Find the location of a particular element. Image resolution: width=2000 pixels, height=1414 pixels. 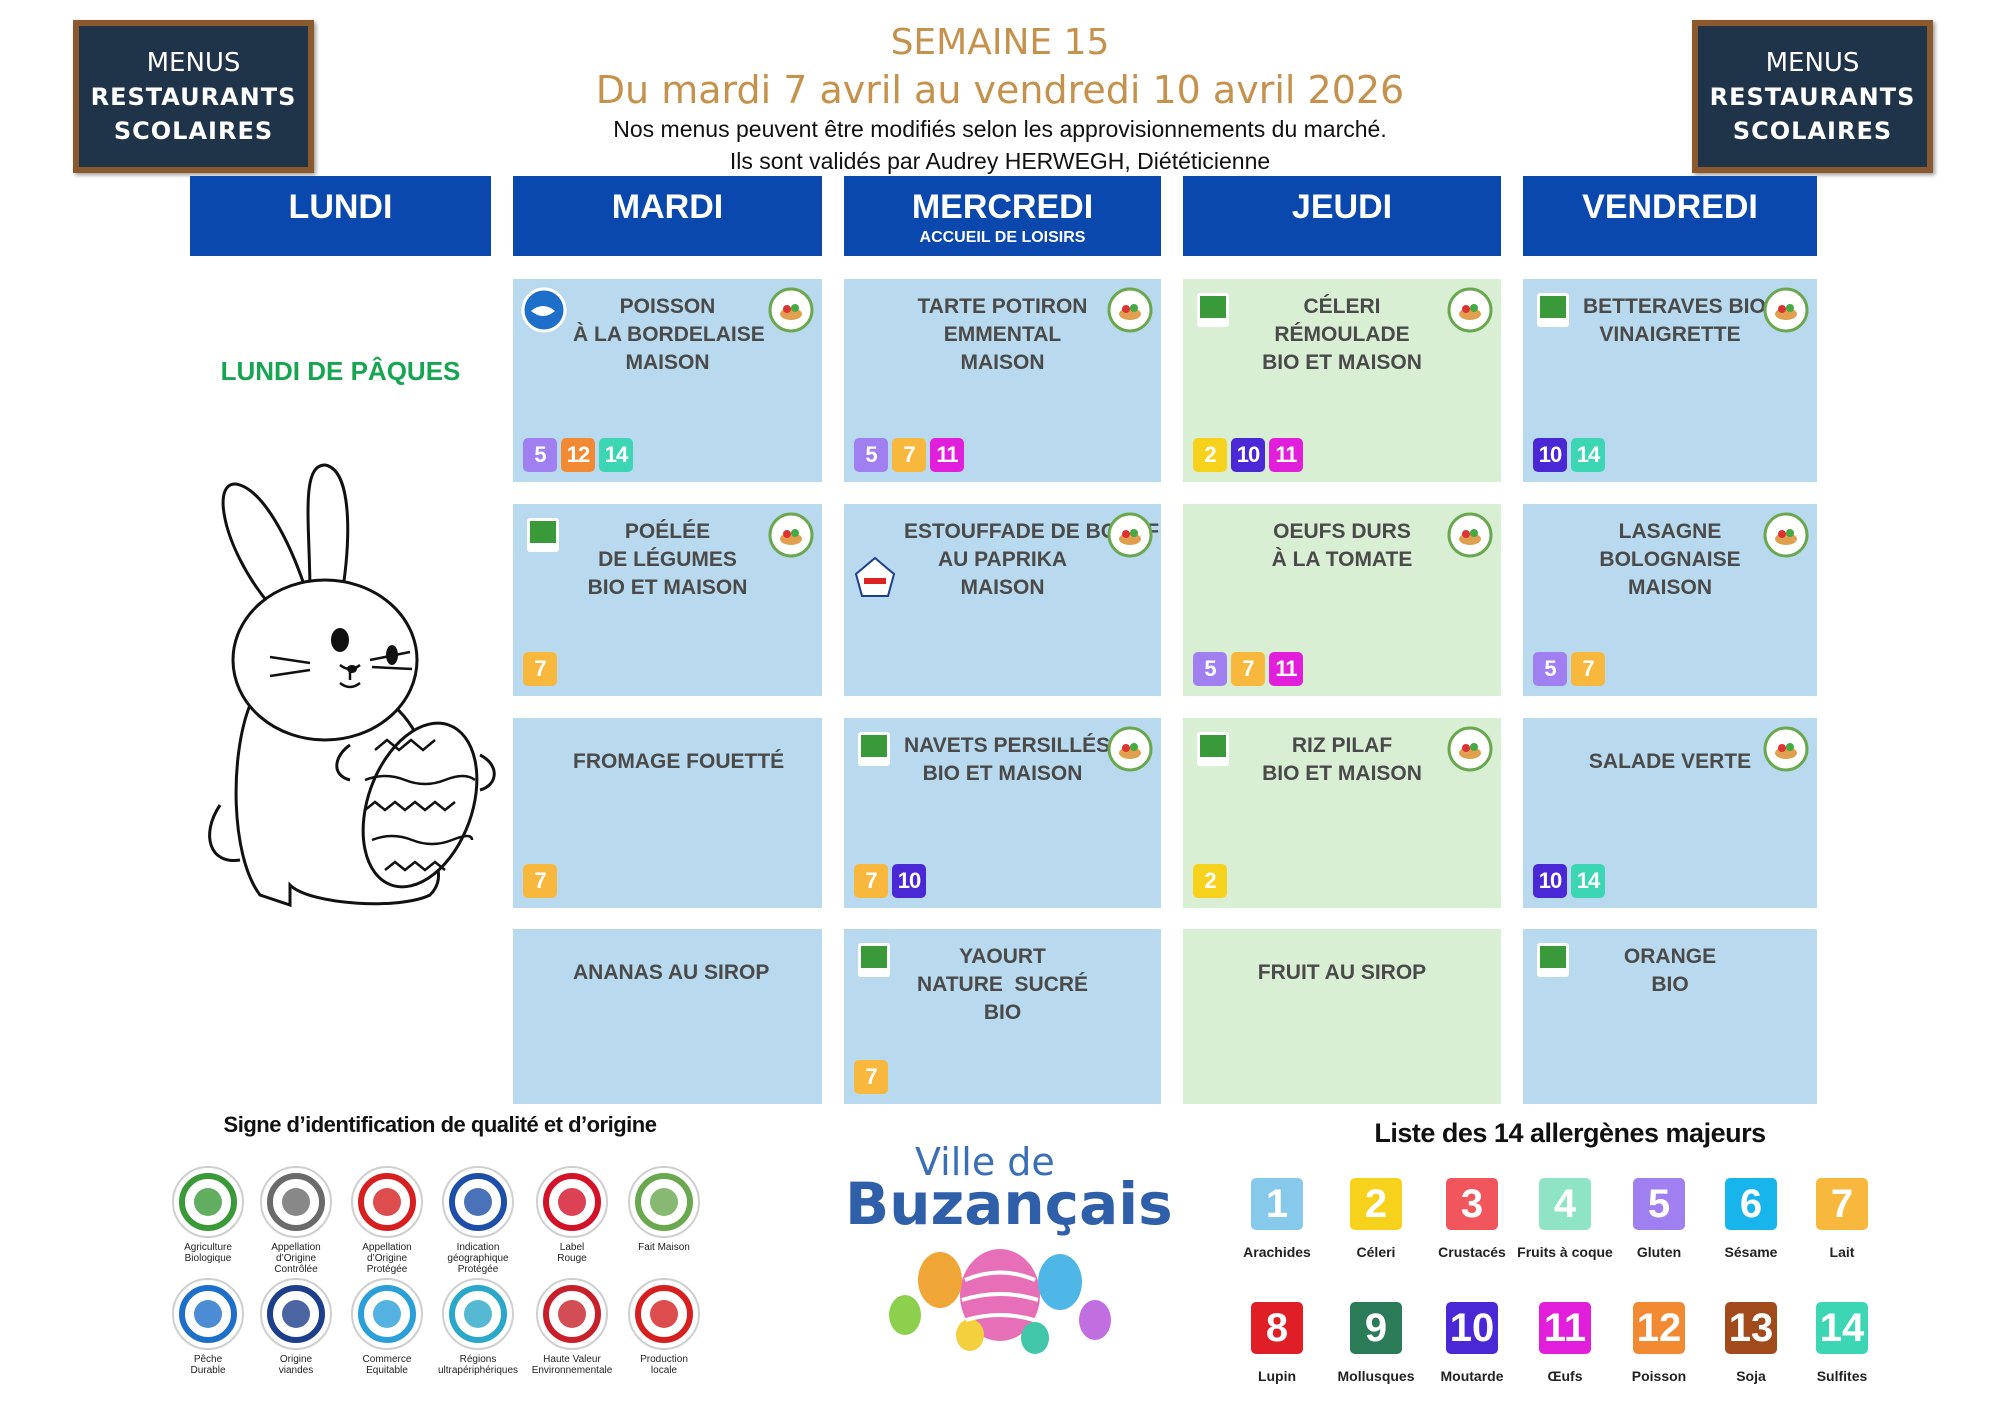

dish: ANANAS AU SIROP is located at coordinates (671, 973).